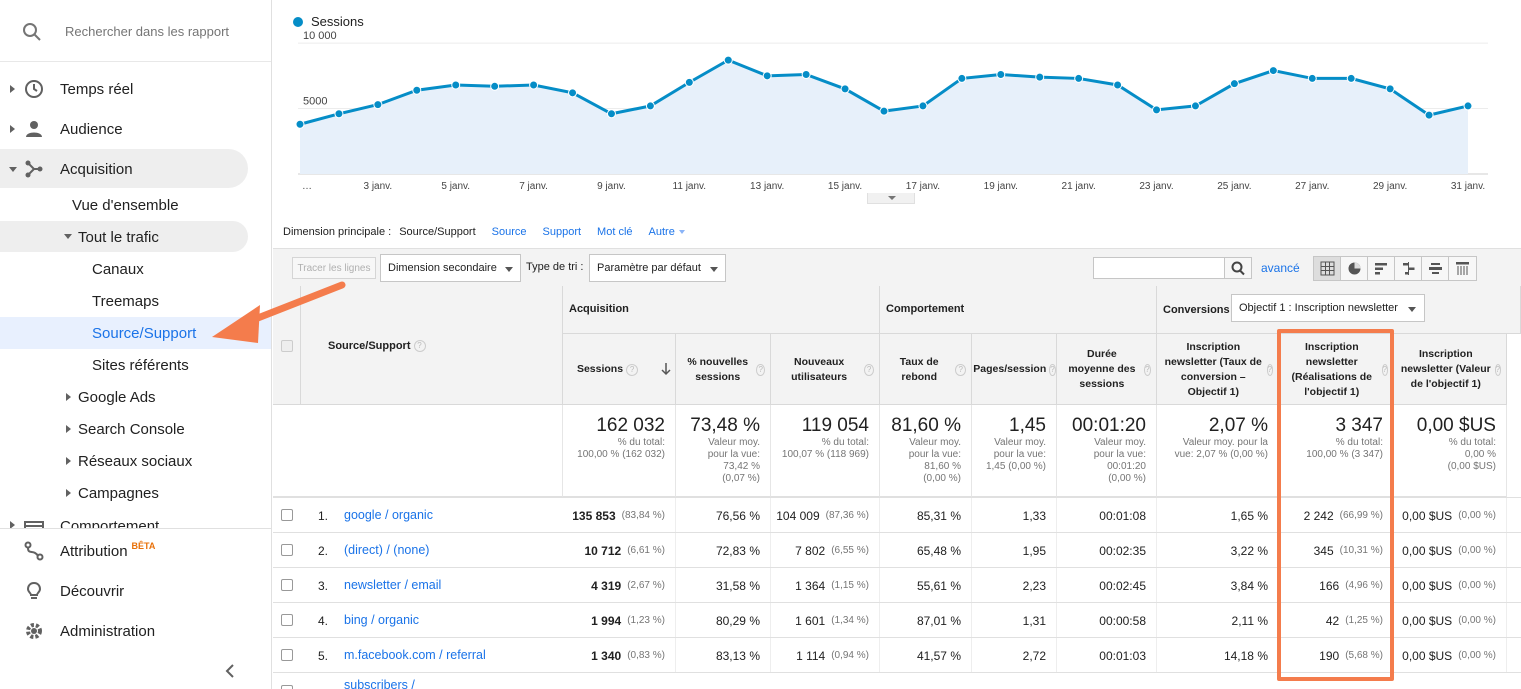 The image size is (1521, 689). I want to click on header-metric-1: Sessions?, so click(607, 369).